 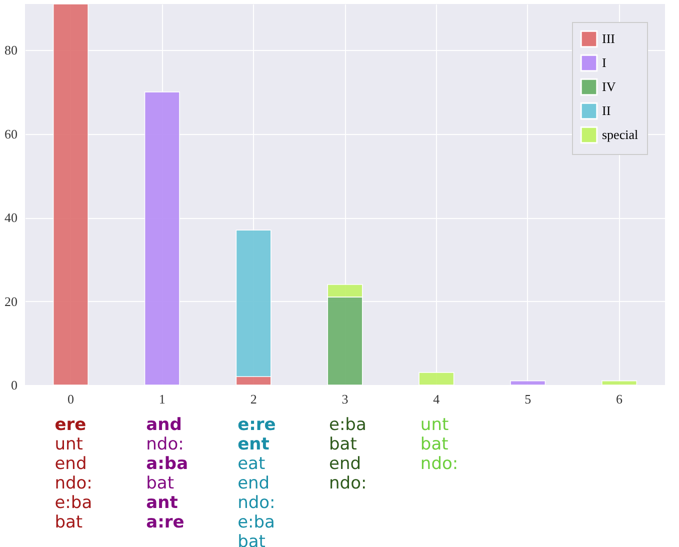 I want to click on x-tick-label: 6, so click(x=620, y=399).